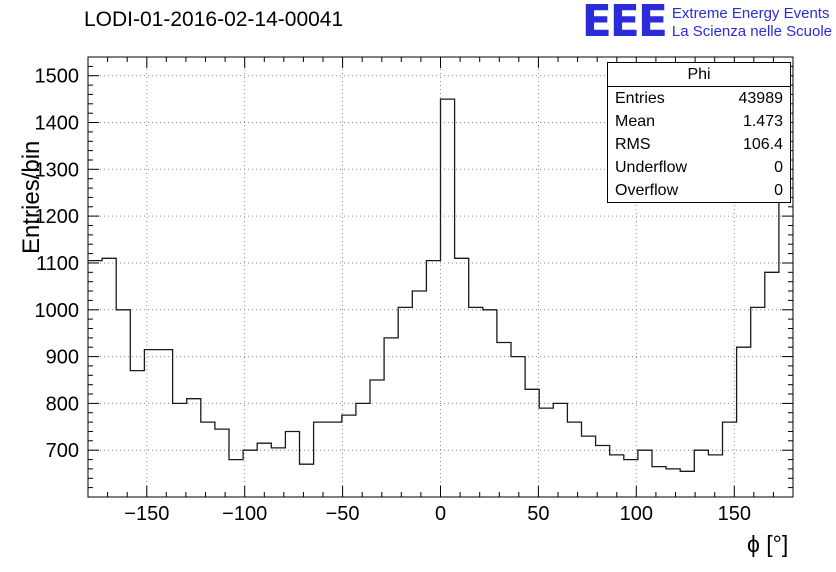  Describe the element at coordinates (31, 197) in the screenshot. I see `y-axis-title: Entries/bin` at that location.